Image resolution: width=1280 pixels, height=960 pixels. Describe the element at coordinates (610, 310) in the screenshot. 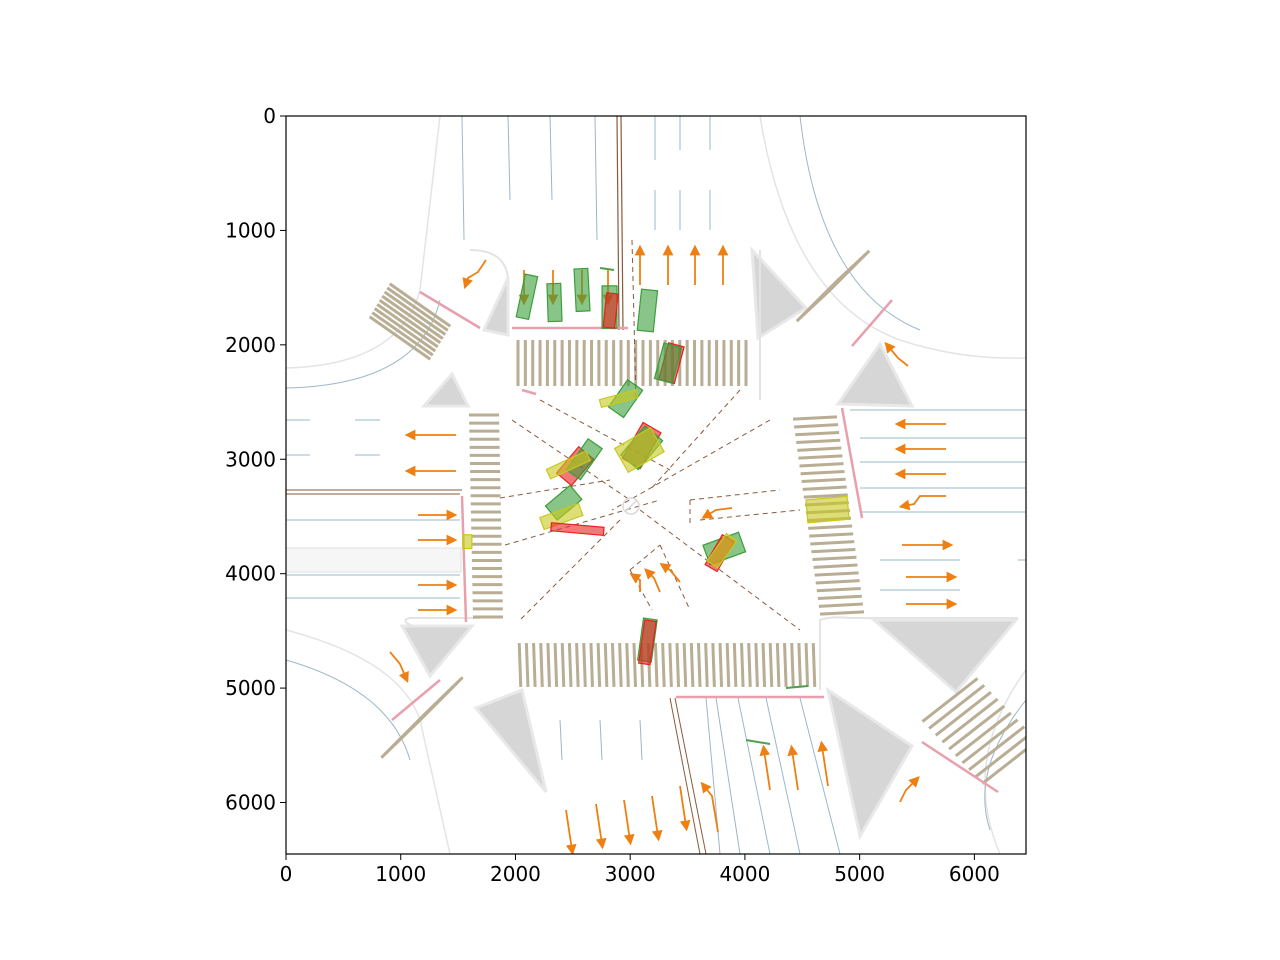

I see `red-box` at that location.